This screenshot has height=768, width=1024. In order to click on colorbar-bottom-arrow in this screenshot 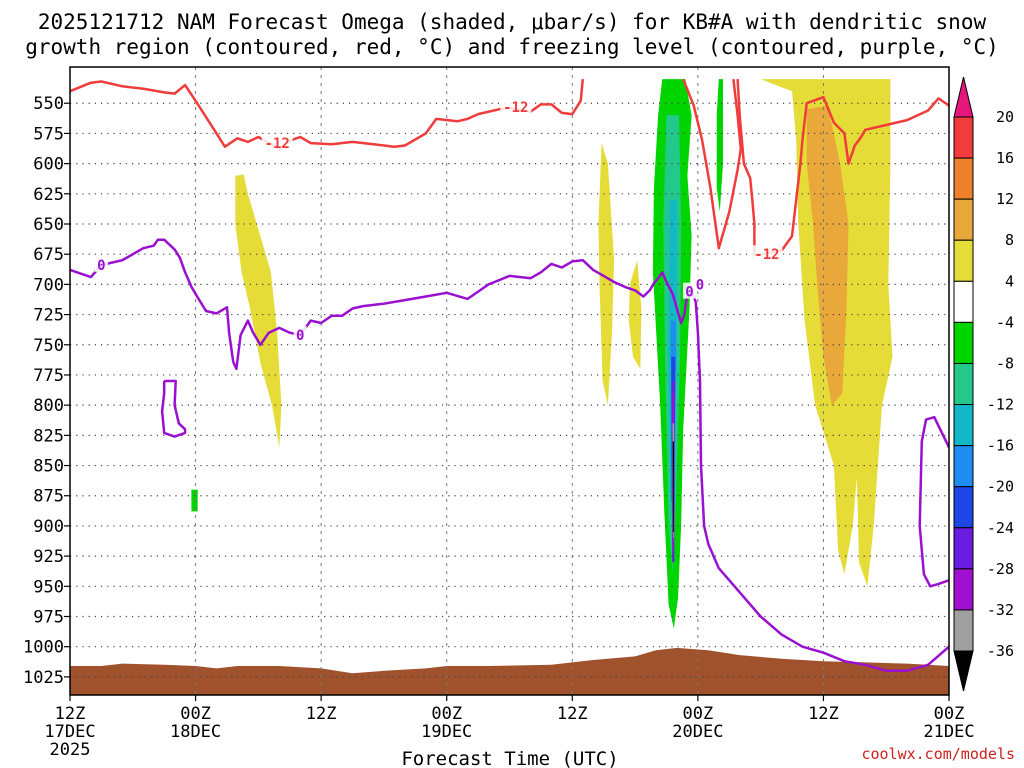, I will do `click(963, 671)`.